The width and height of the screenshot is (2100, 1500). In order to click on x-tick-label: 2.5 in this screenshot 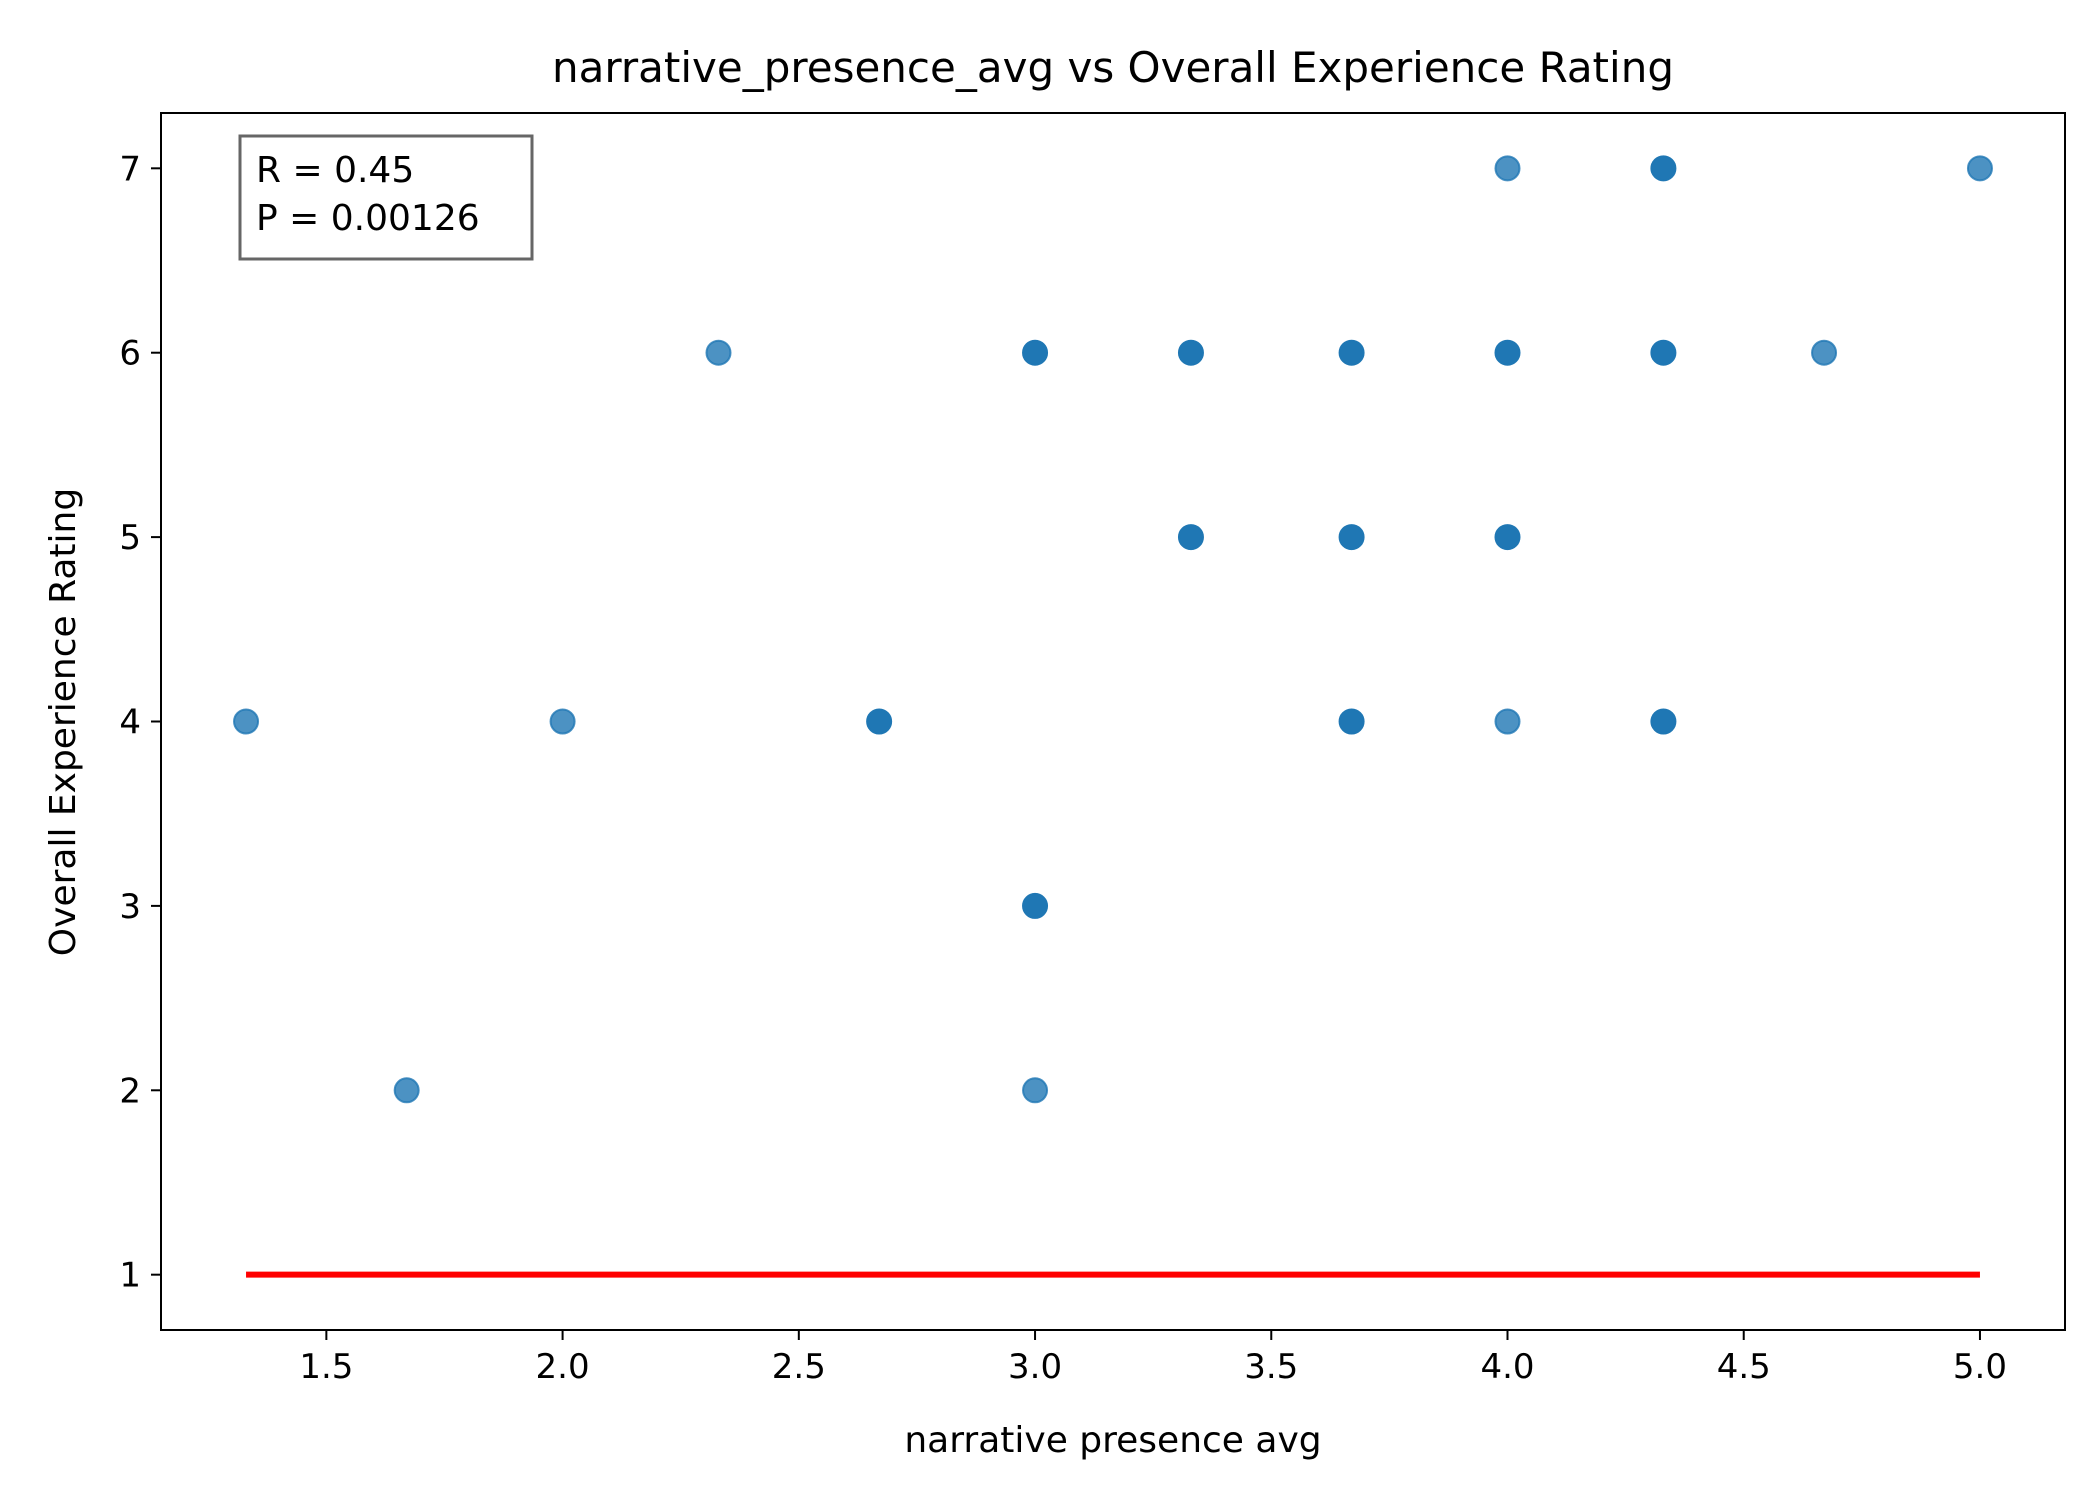, I will do `click(799, 1367)`.